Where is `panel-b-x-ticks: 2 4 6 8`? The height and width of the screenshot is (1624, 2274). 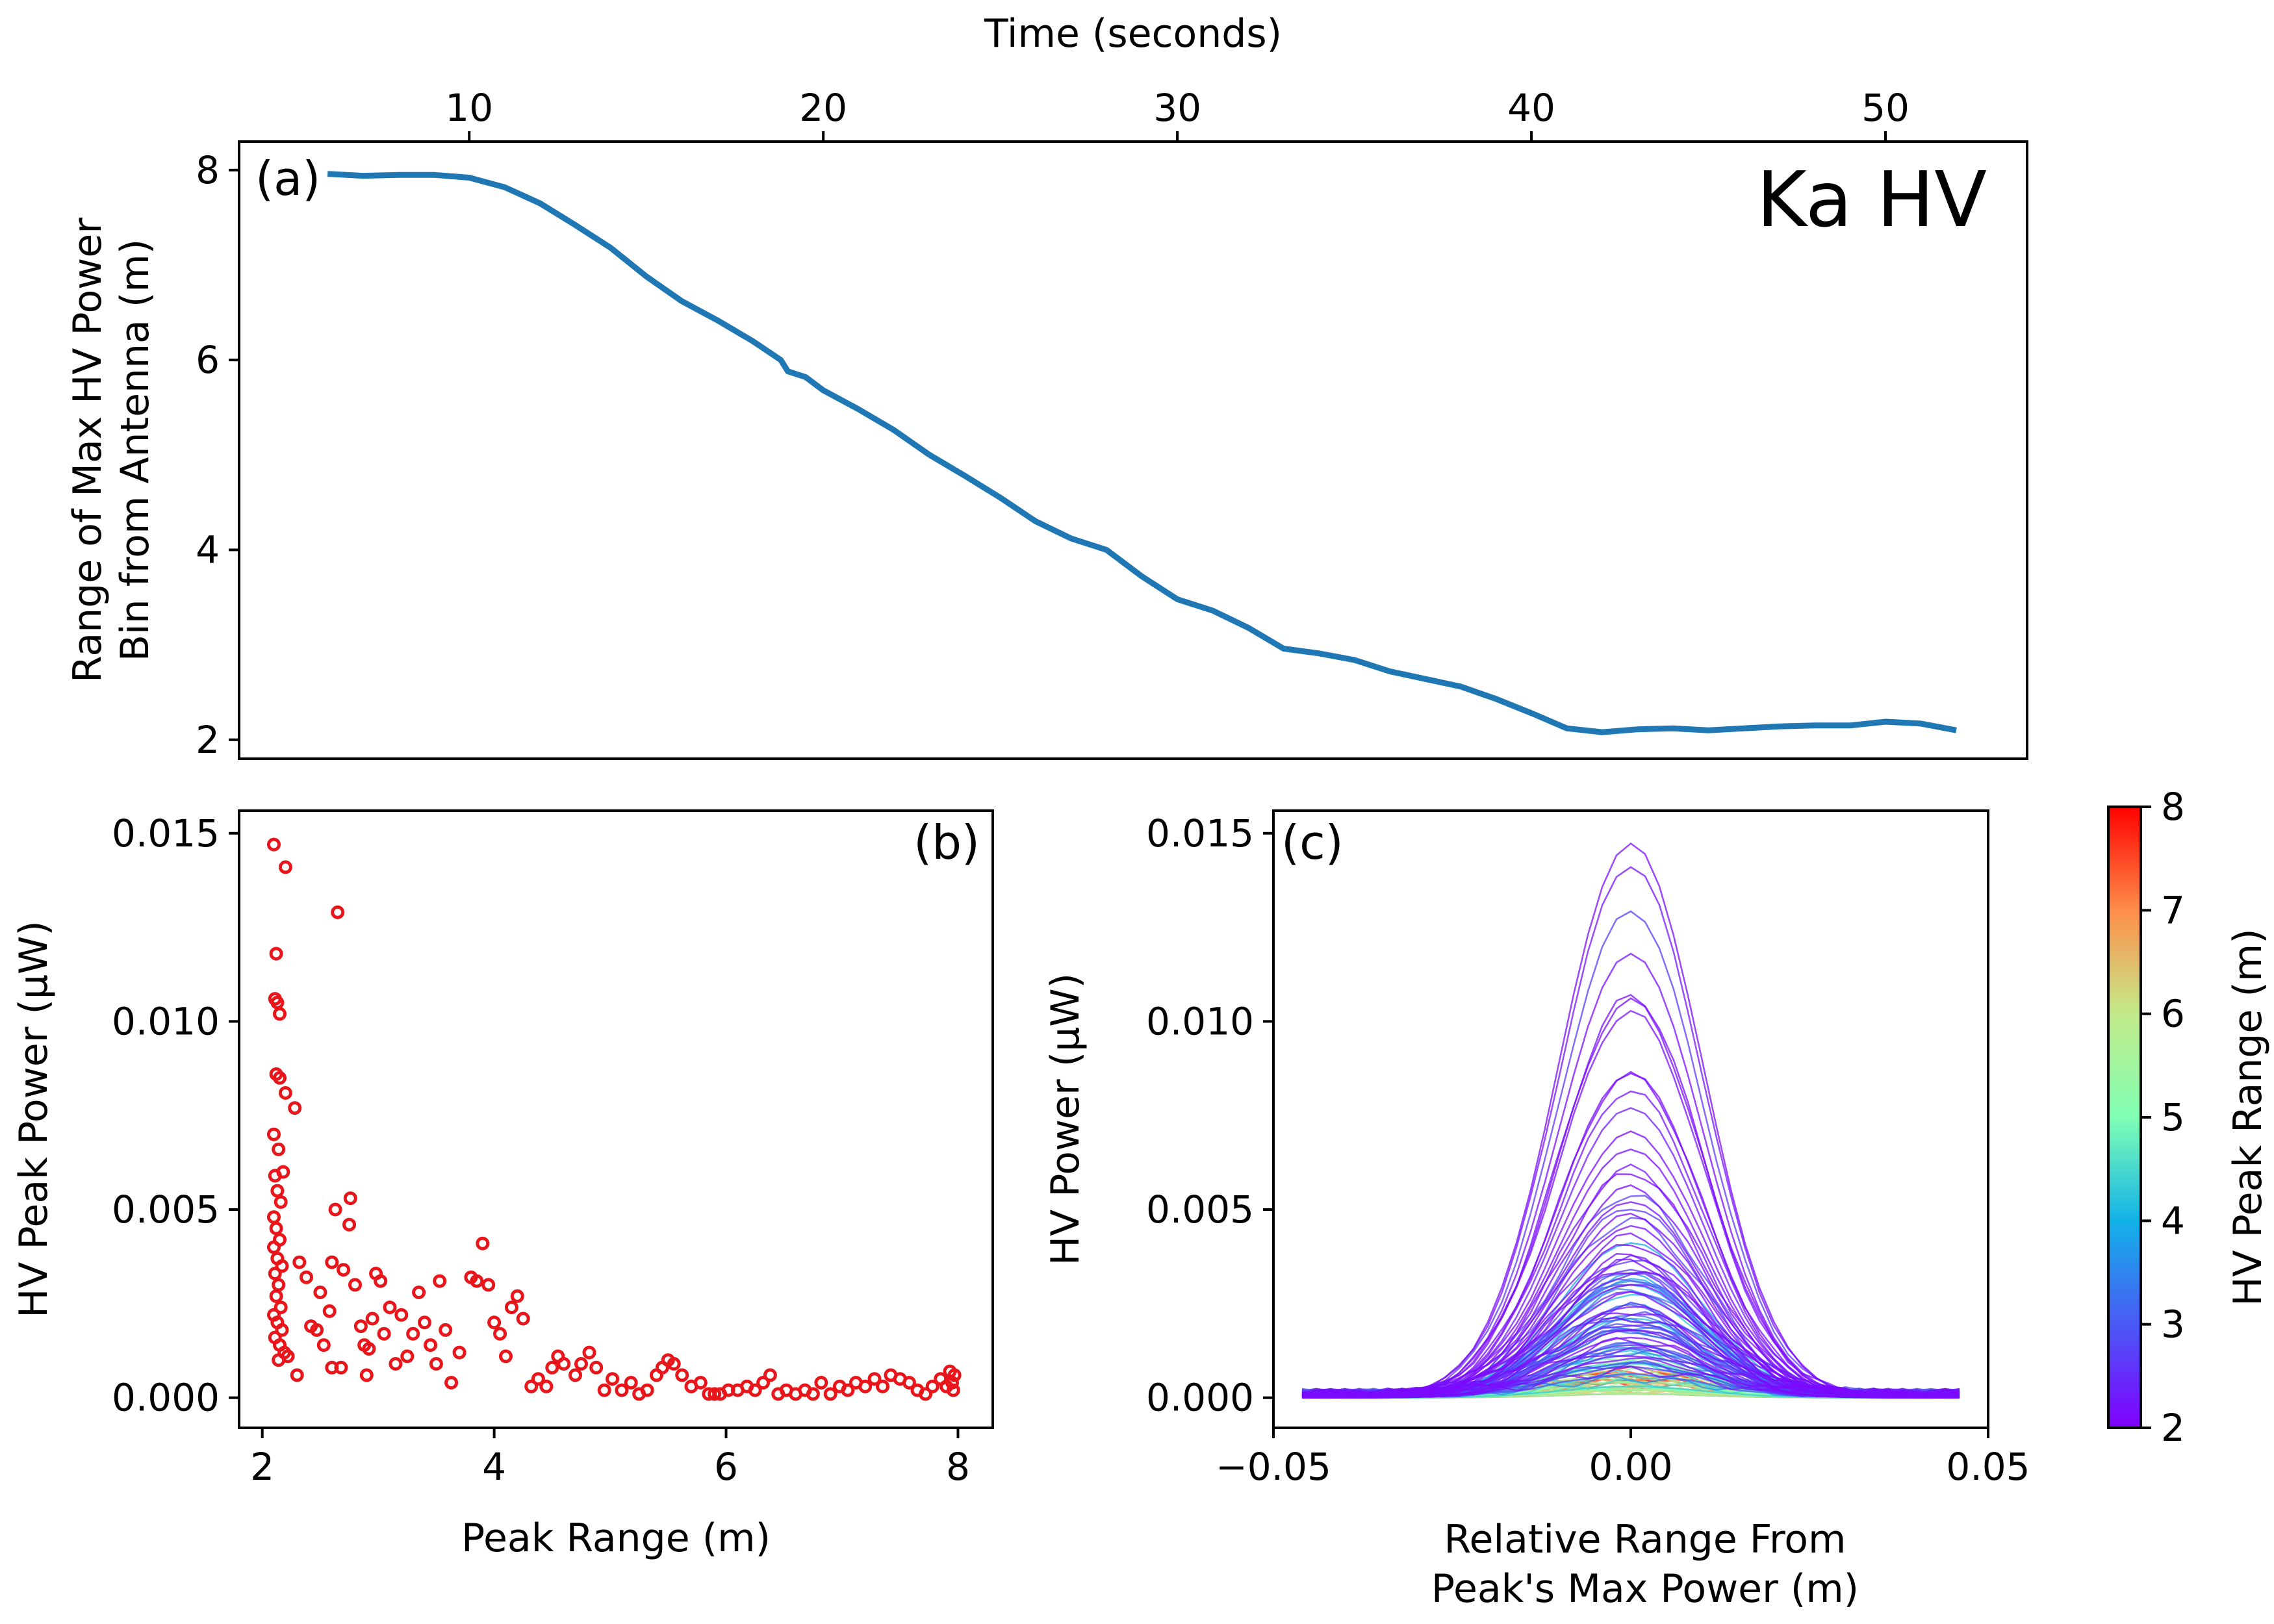 panel-b-x-ticks: 2 4 6 8 is located at coordinates (610, 1458).